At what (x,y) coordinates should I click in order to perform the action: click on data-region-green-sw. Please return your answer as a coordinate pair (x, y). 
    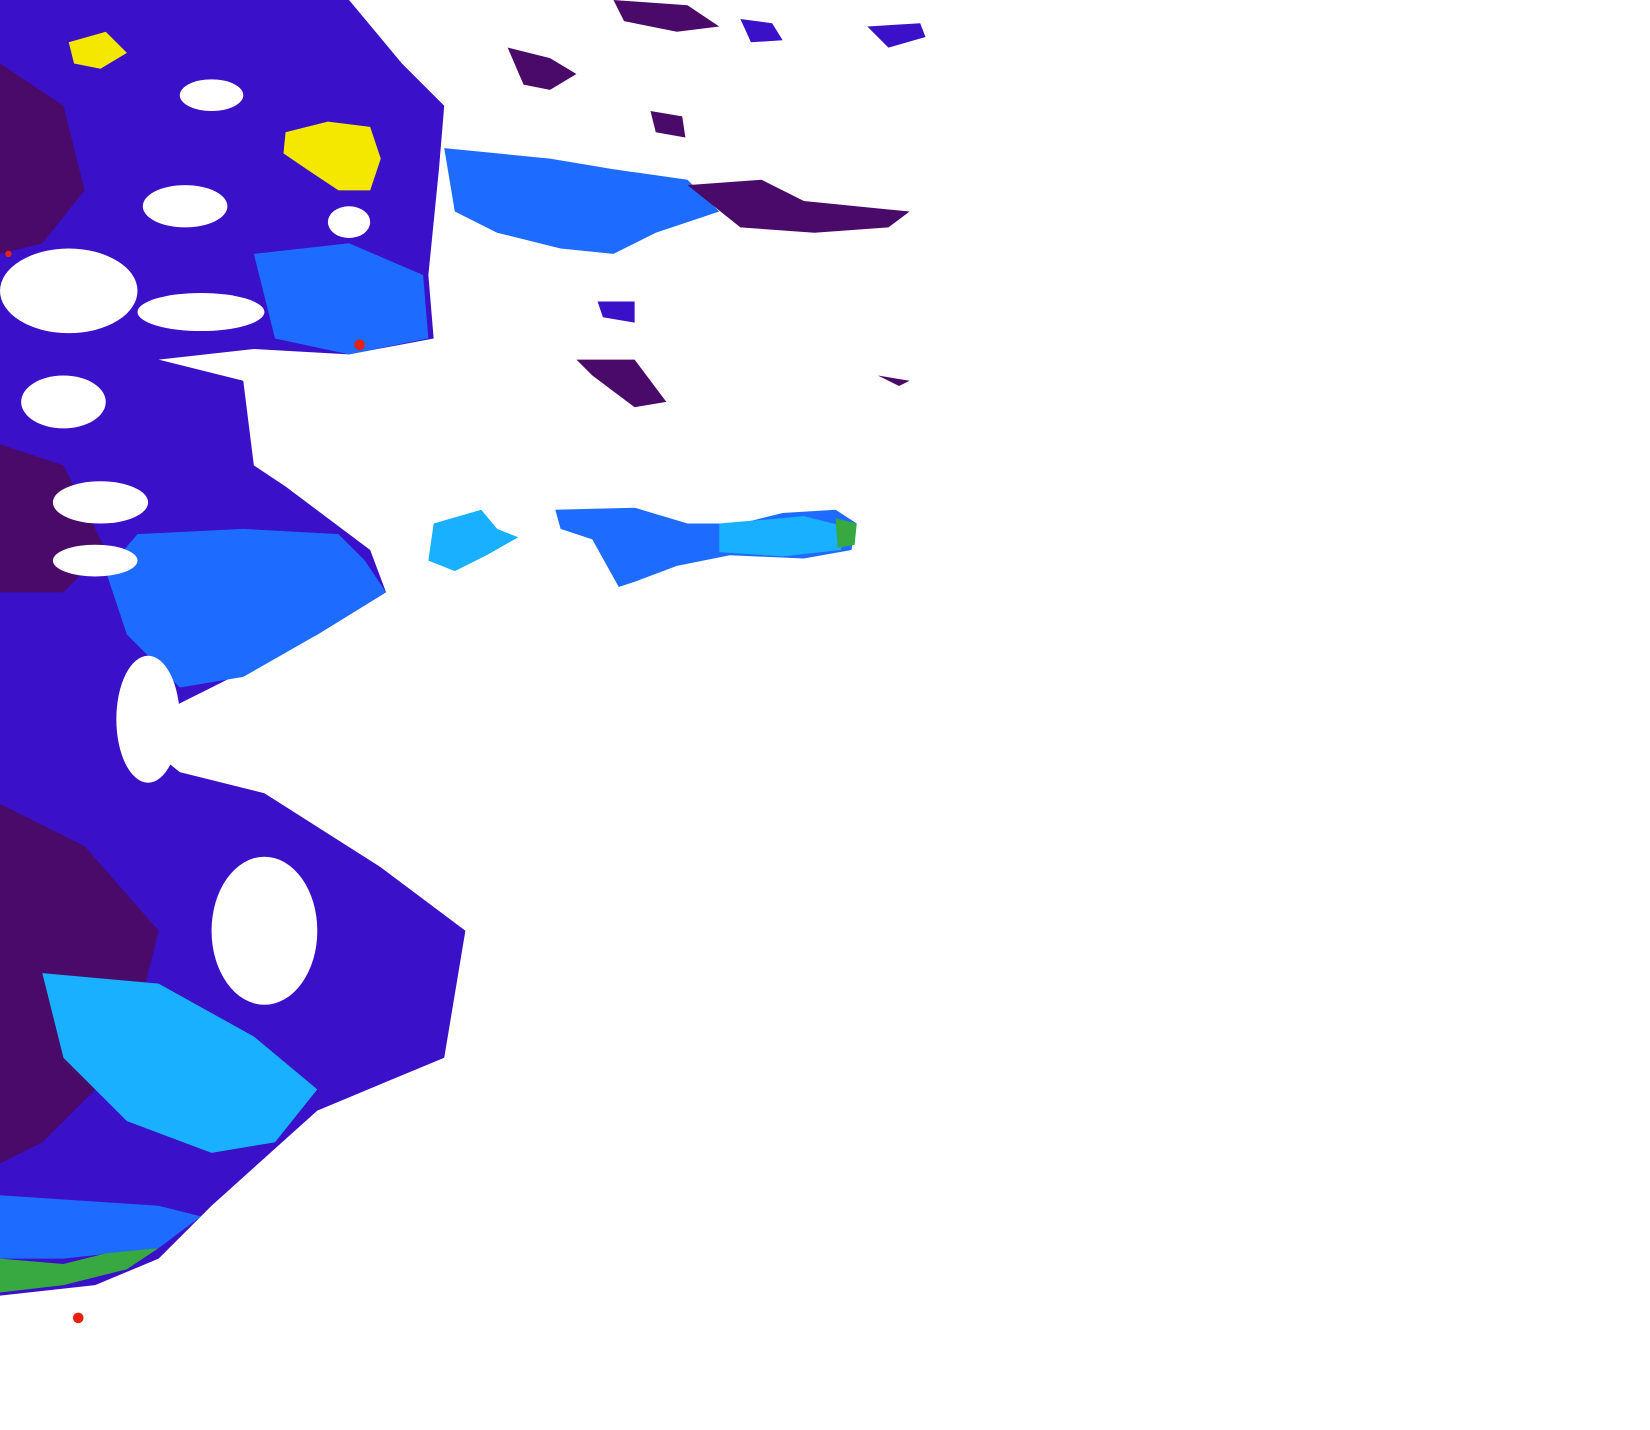
    Looking at the image, I should click on (79, 1270).